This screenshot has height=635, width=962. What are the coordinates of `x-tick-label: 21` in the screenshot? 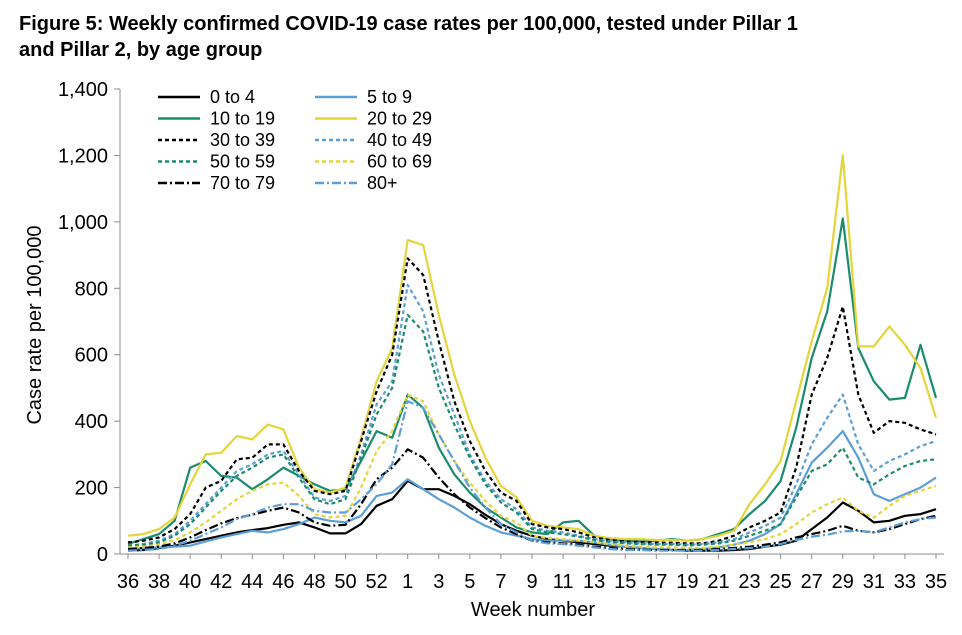 It's located at (718, 582).